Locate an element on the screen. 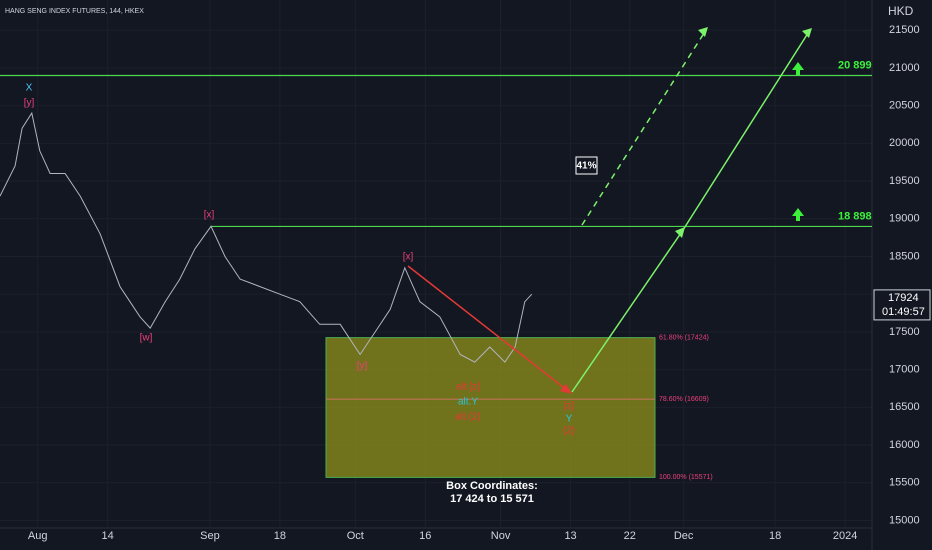 The image size is (932, 550). currency-label: HKD is located at coordinates (901, 11).